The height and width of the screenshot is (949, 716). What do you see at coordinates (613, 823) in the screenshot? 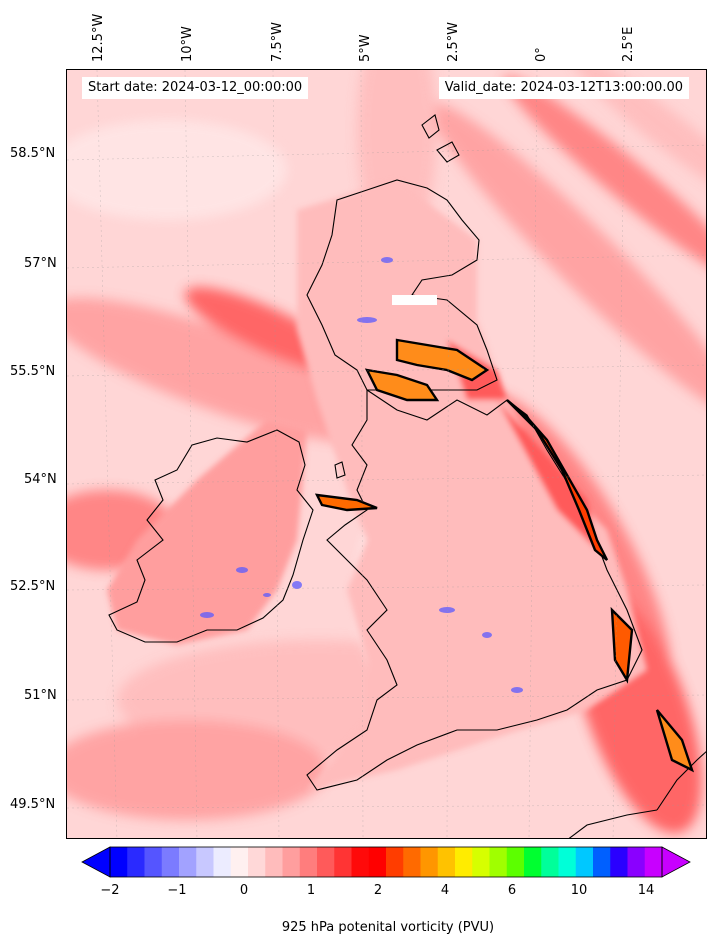
I see `france-coastline` at bounding box center [613, 823].